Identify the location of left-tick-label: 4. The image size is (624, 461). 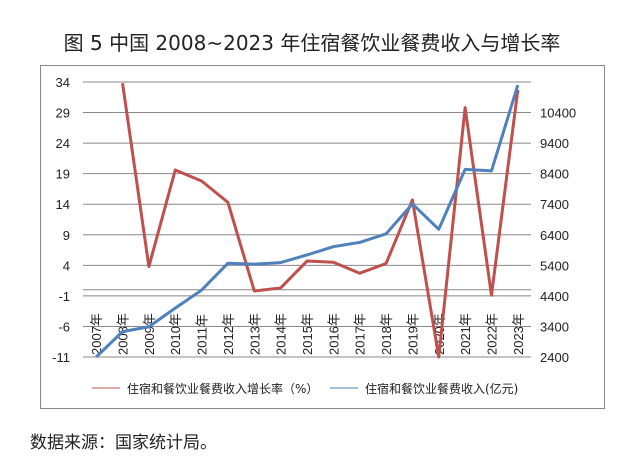
(66, 265).